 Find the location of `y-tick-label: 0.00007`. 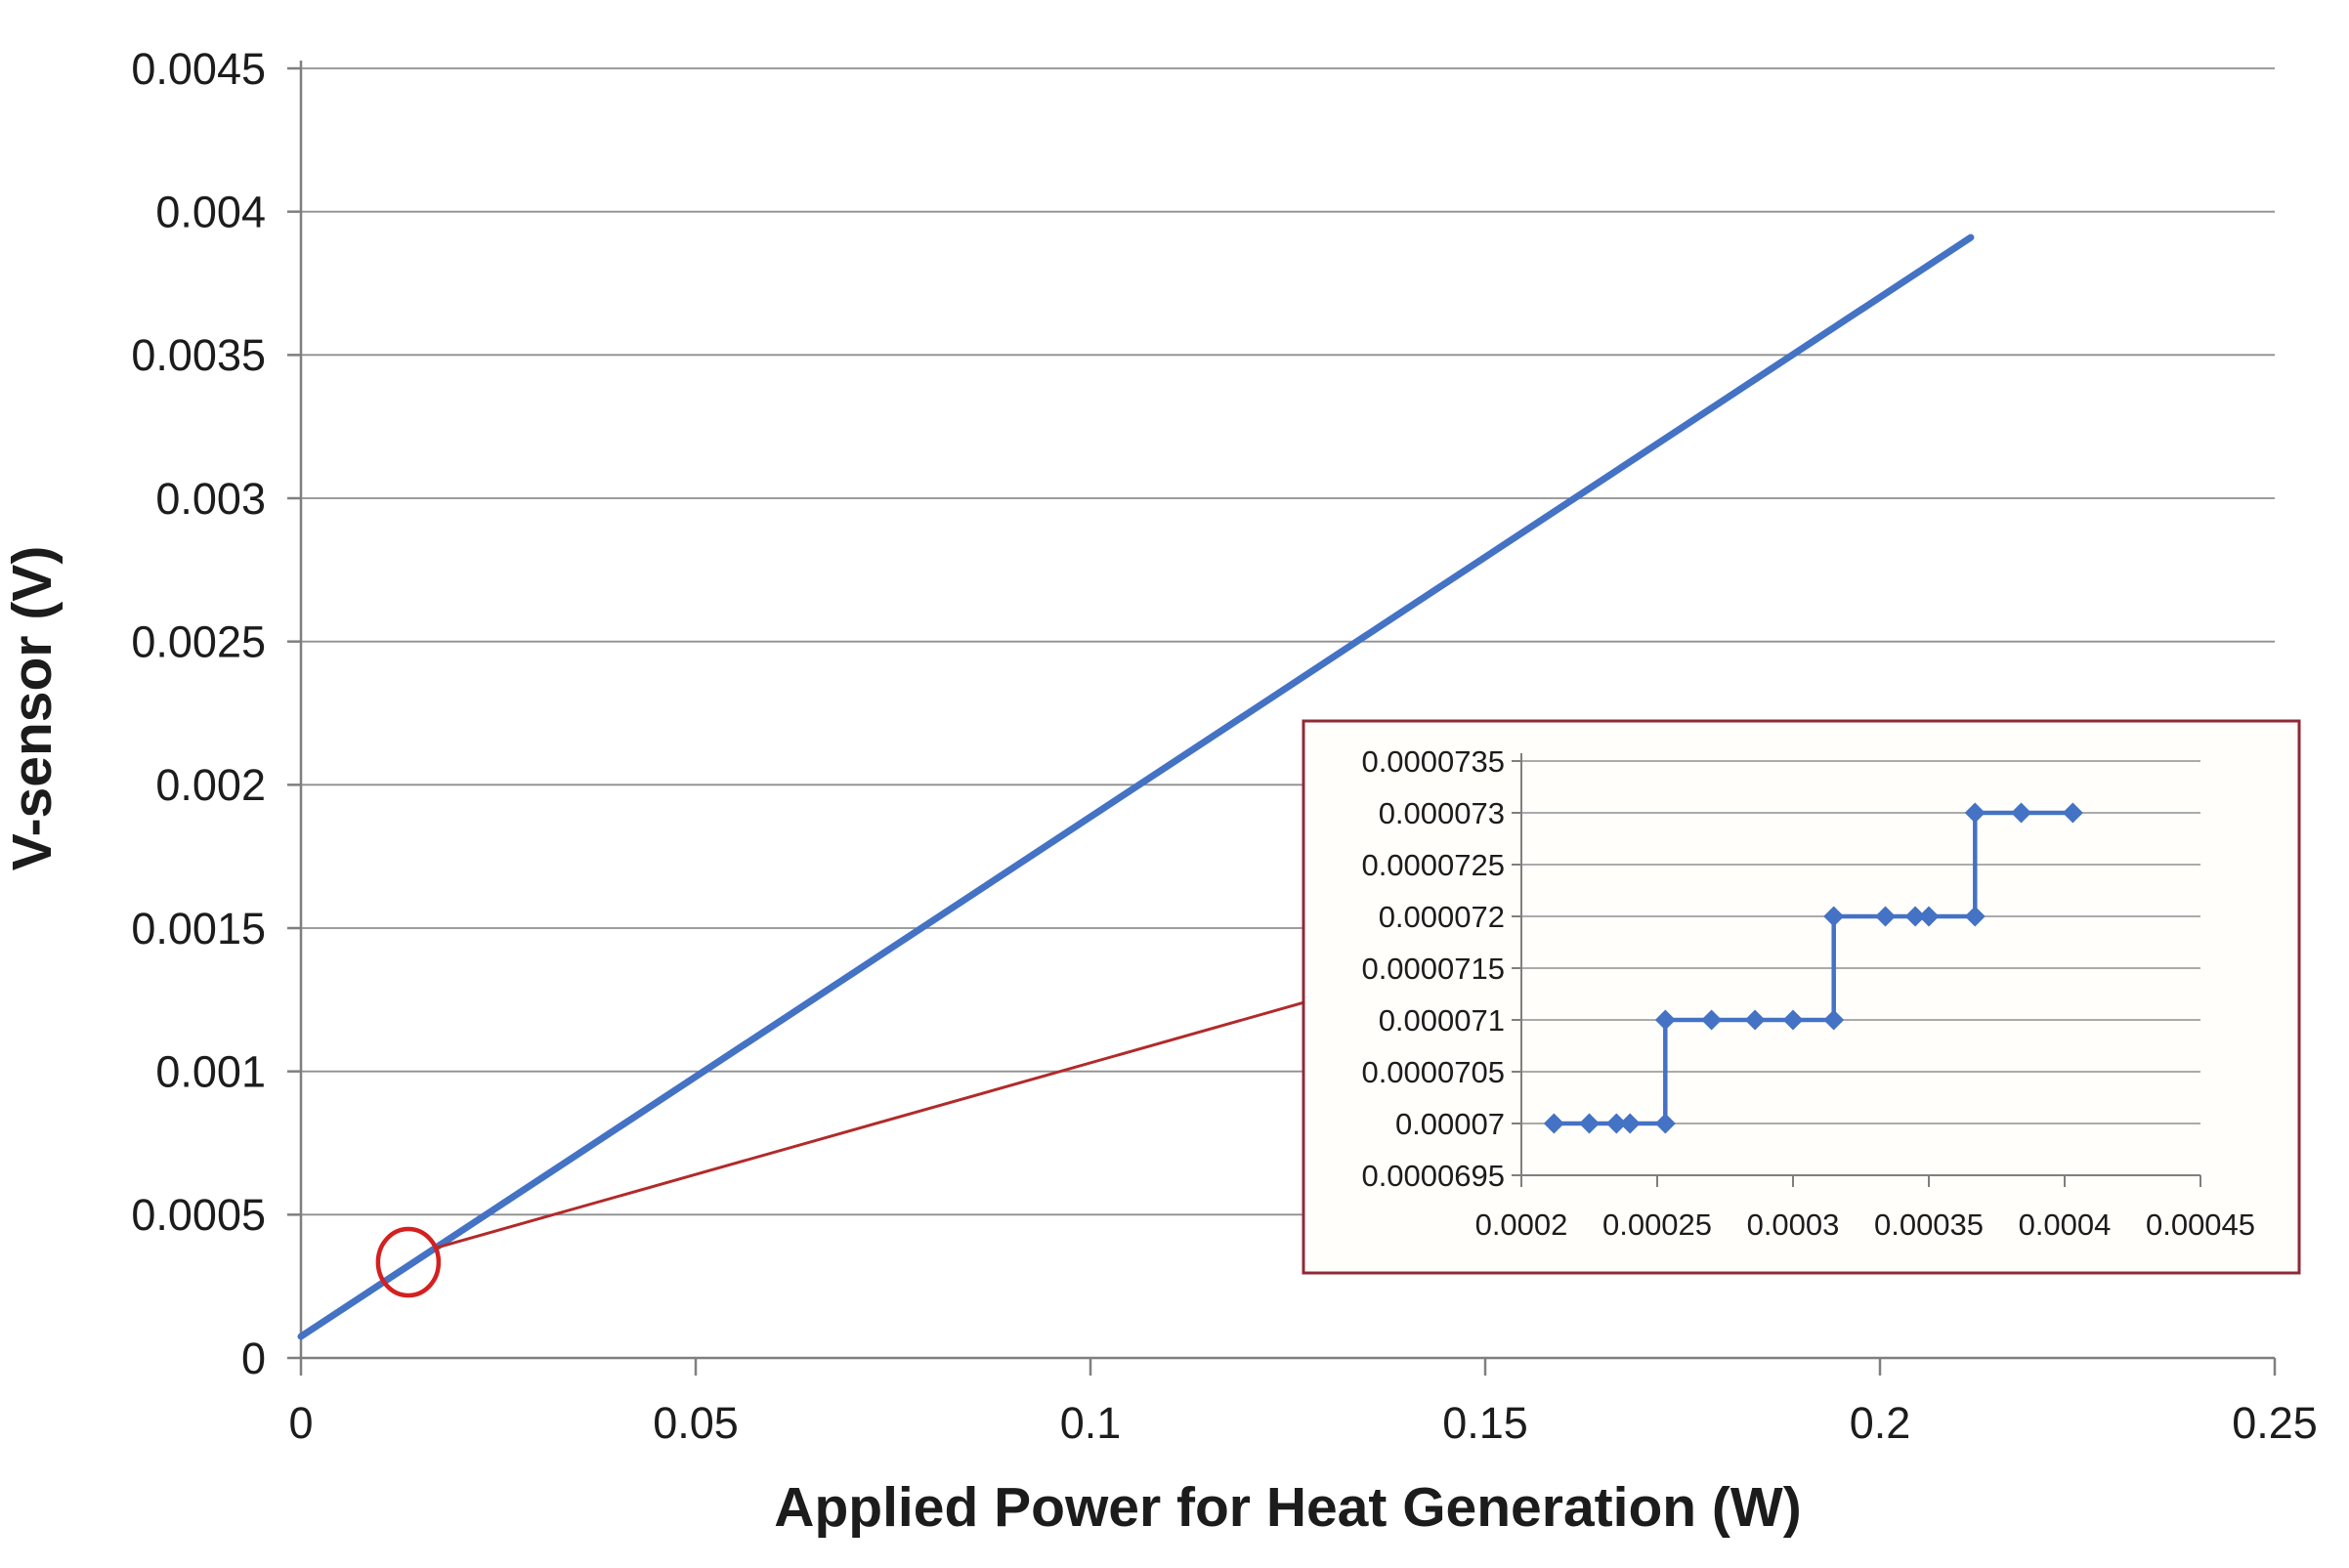

y-tick-label: 0.00007 is located at coordinates (1450, 1124).